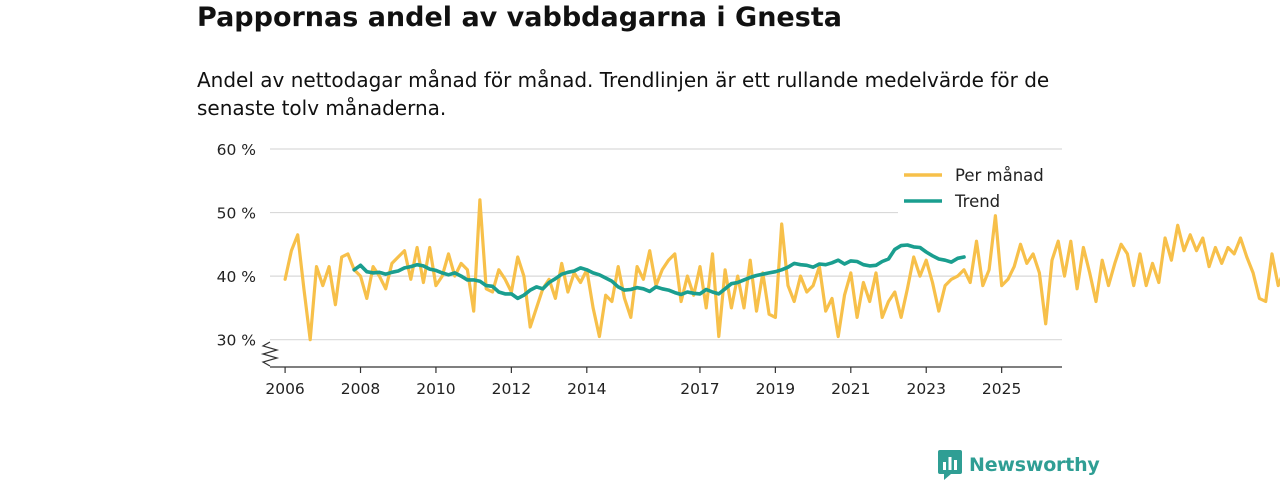 The height and width of the screenshot is (480, 1280). Describe the element at coordinates (270, 354) in the screenshot. I see `y-axis-break-mark` at that location.